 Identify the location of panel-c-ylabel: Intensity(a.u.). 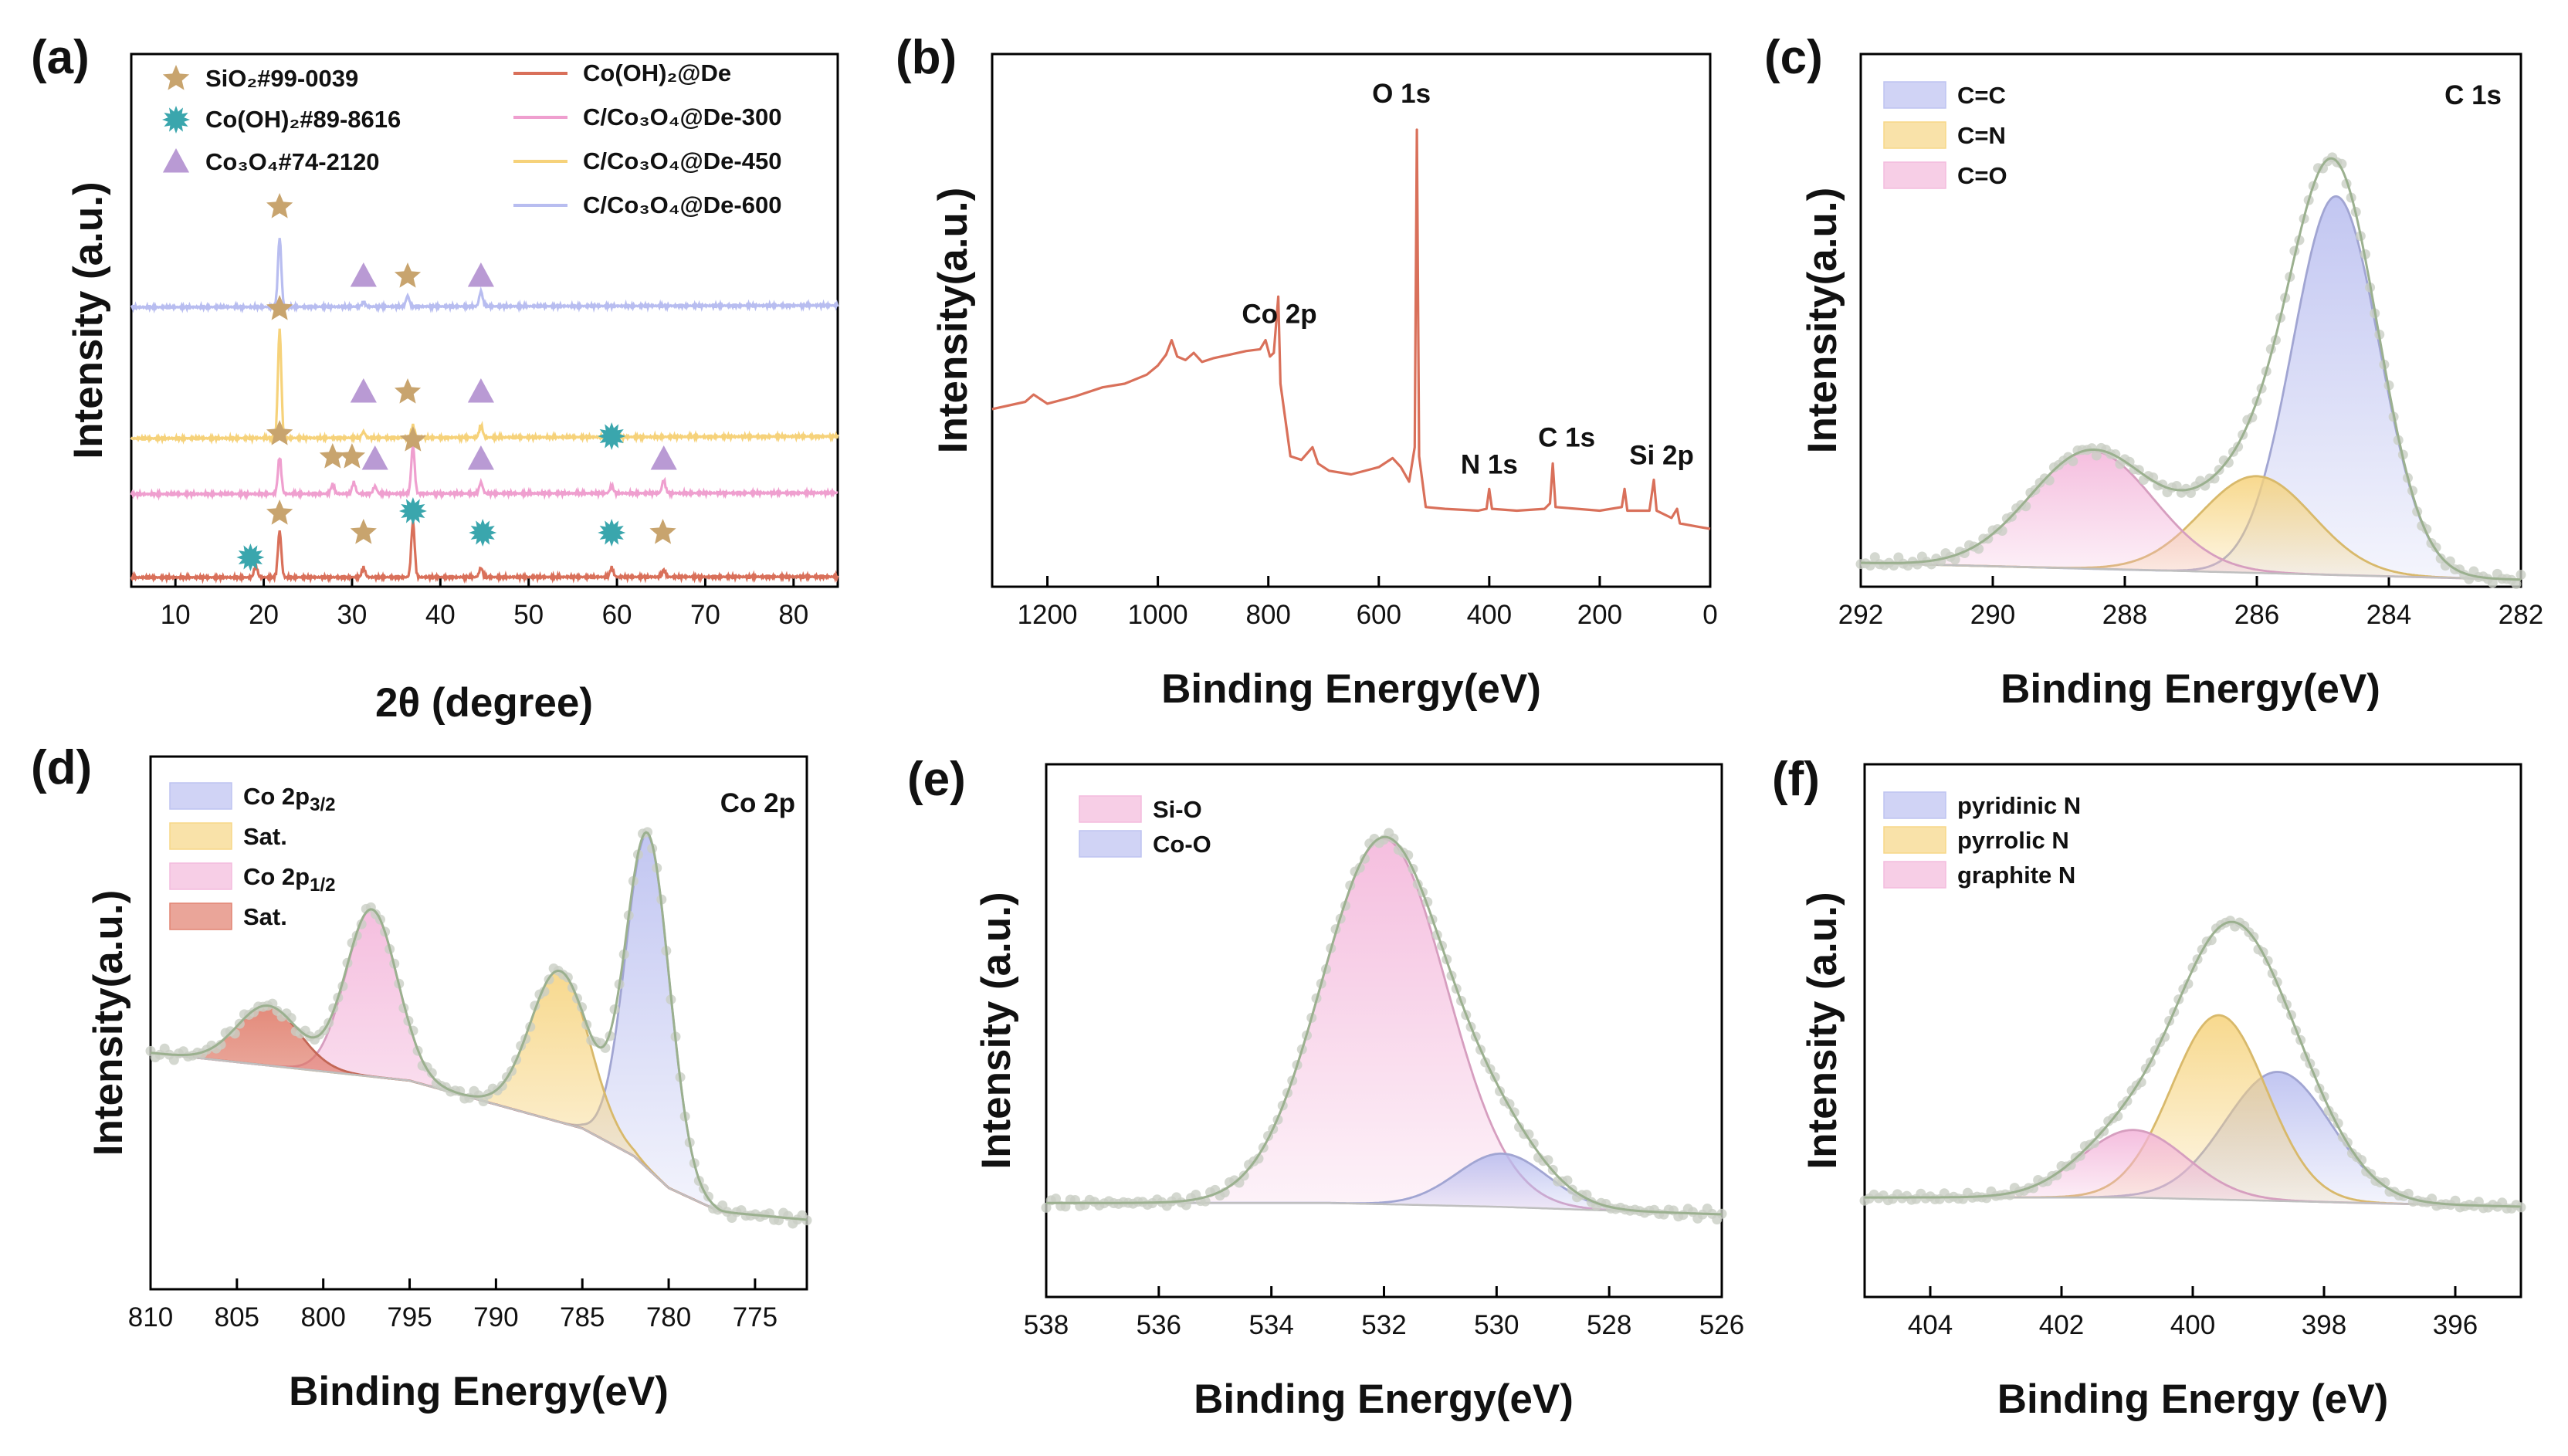
(1822, 321).